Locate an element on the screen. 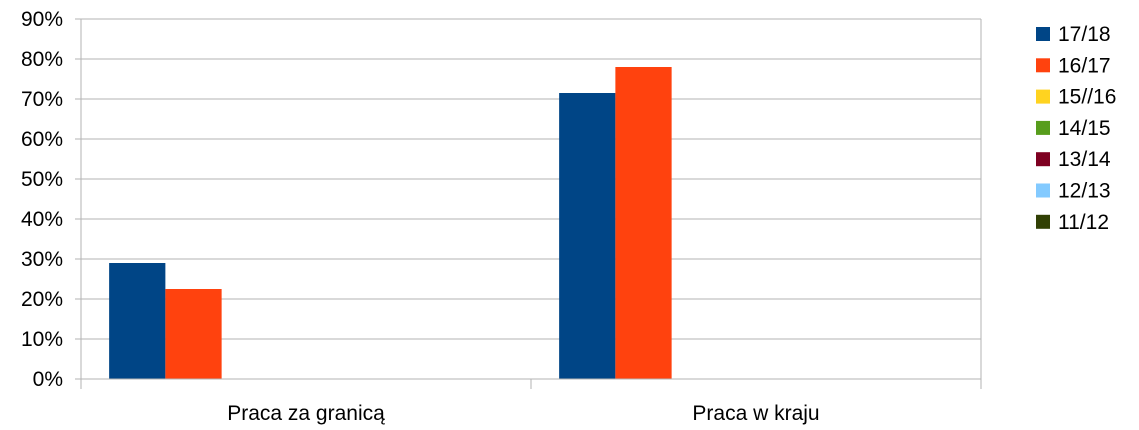  x-axis-category-labels: Praca za granicą Praca w kraju is located at coordinates (523, 413).